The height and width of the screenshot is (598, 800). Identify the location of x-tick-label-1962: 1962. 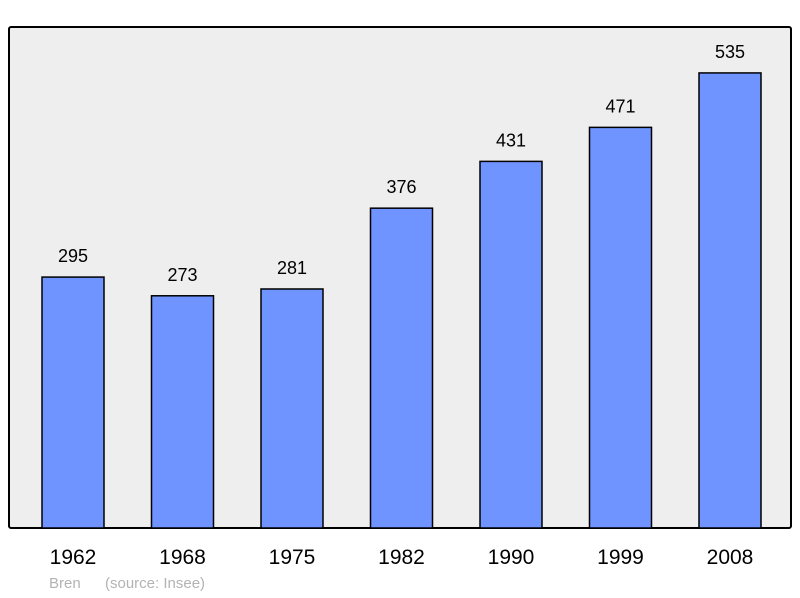
(73, 557).